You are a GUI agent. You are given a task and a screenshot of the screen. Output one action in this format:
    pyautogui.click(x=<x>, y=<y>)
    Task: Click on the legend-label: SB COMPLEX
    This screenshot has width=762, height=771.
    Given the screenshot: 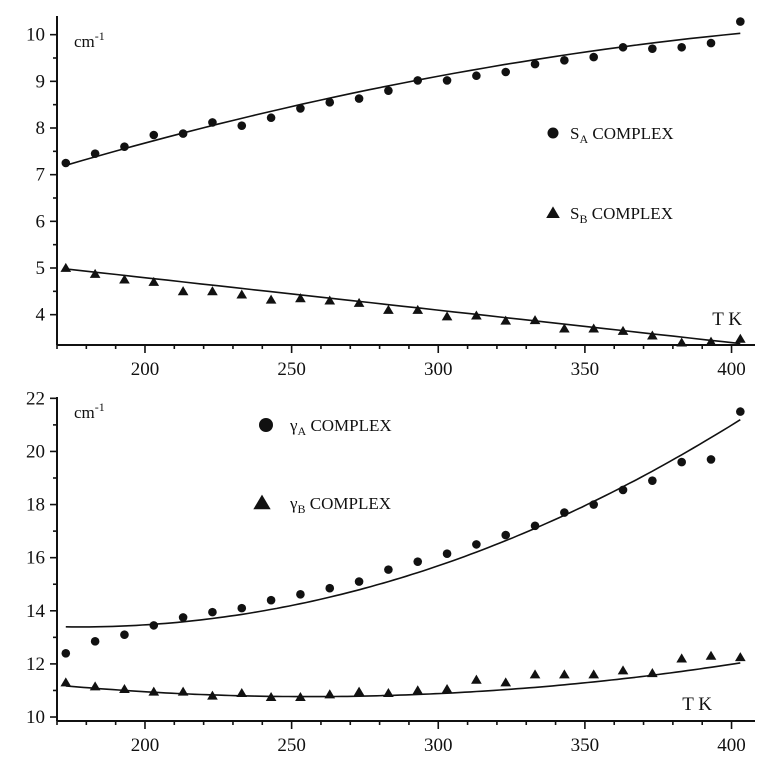 What is the action you would take?
    pyautogui.click(x=621, y=215)
    